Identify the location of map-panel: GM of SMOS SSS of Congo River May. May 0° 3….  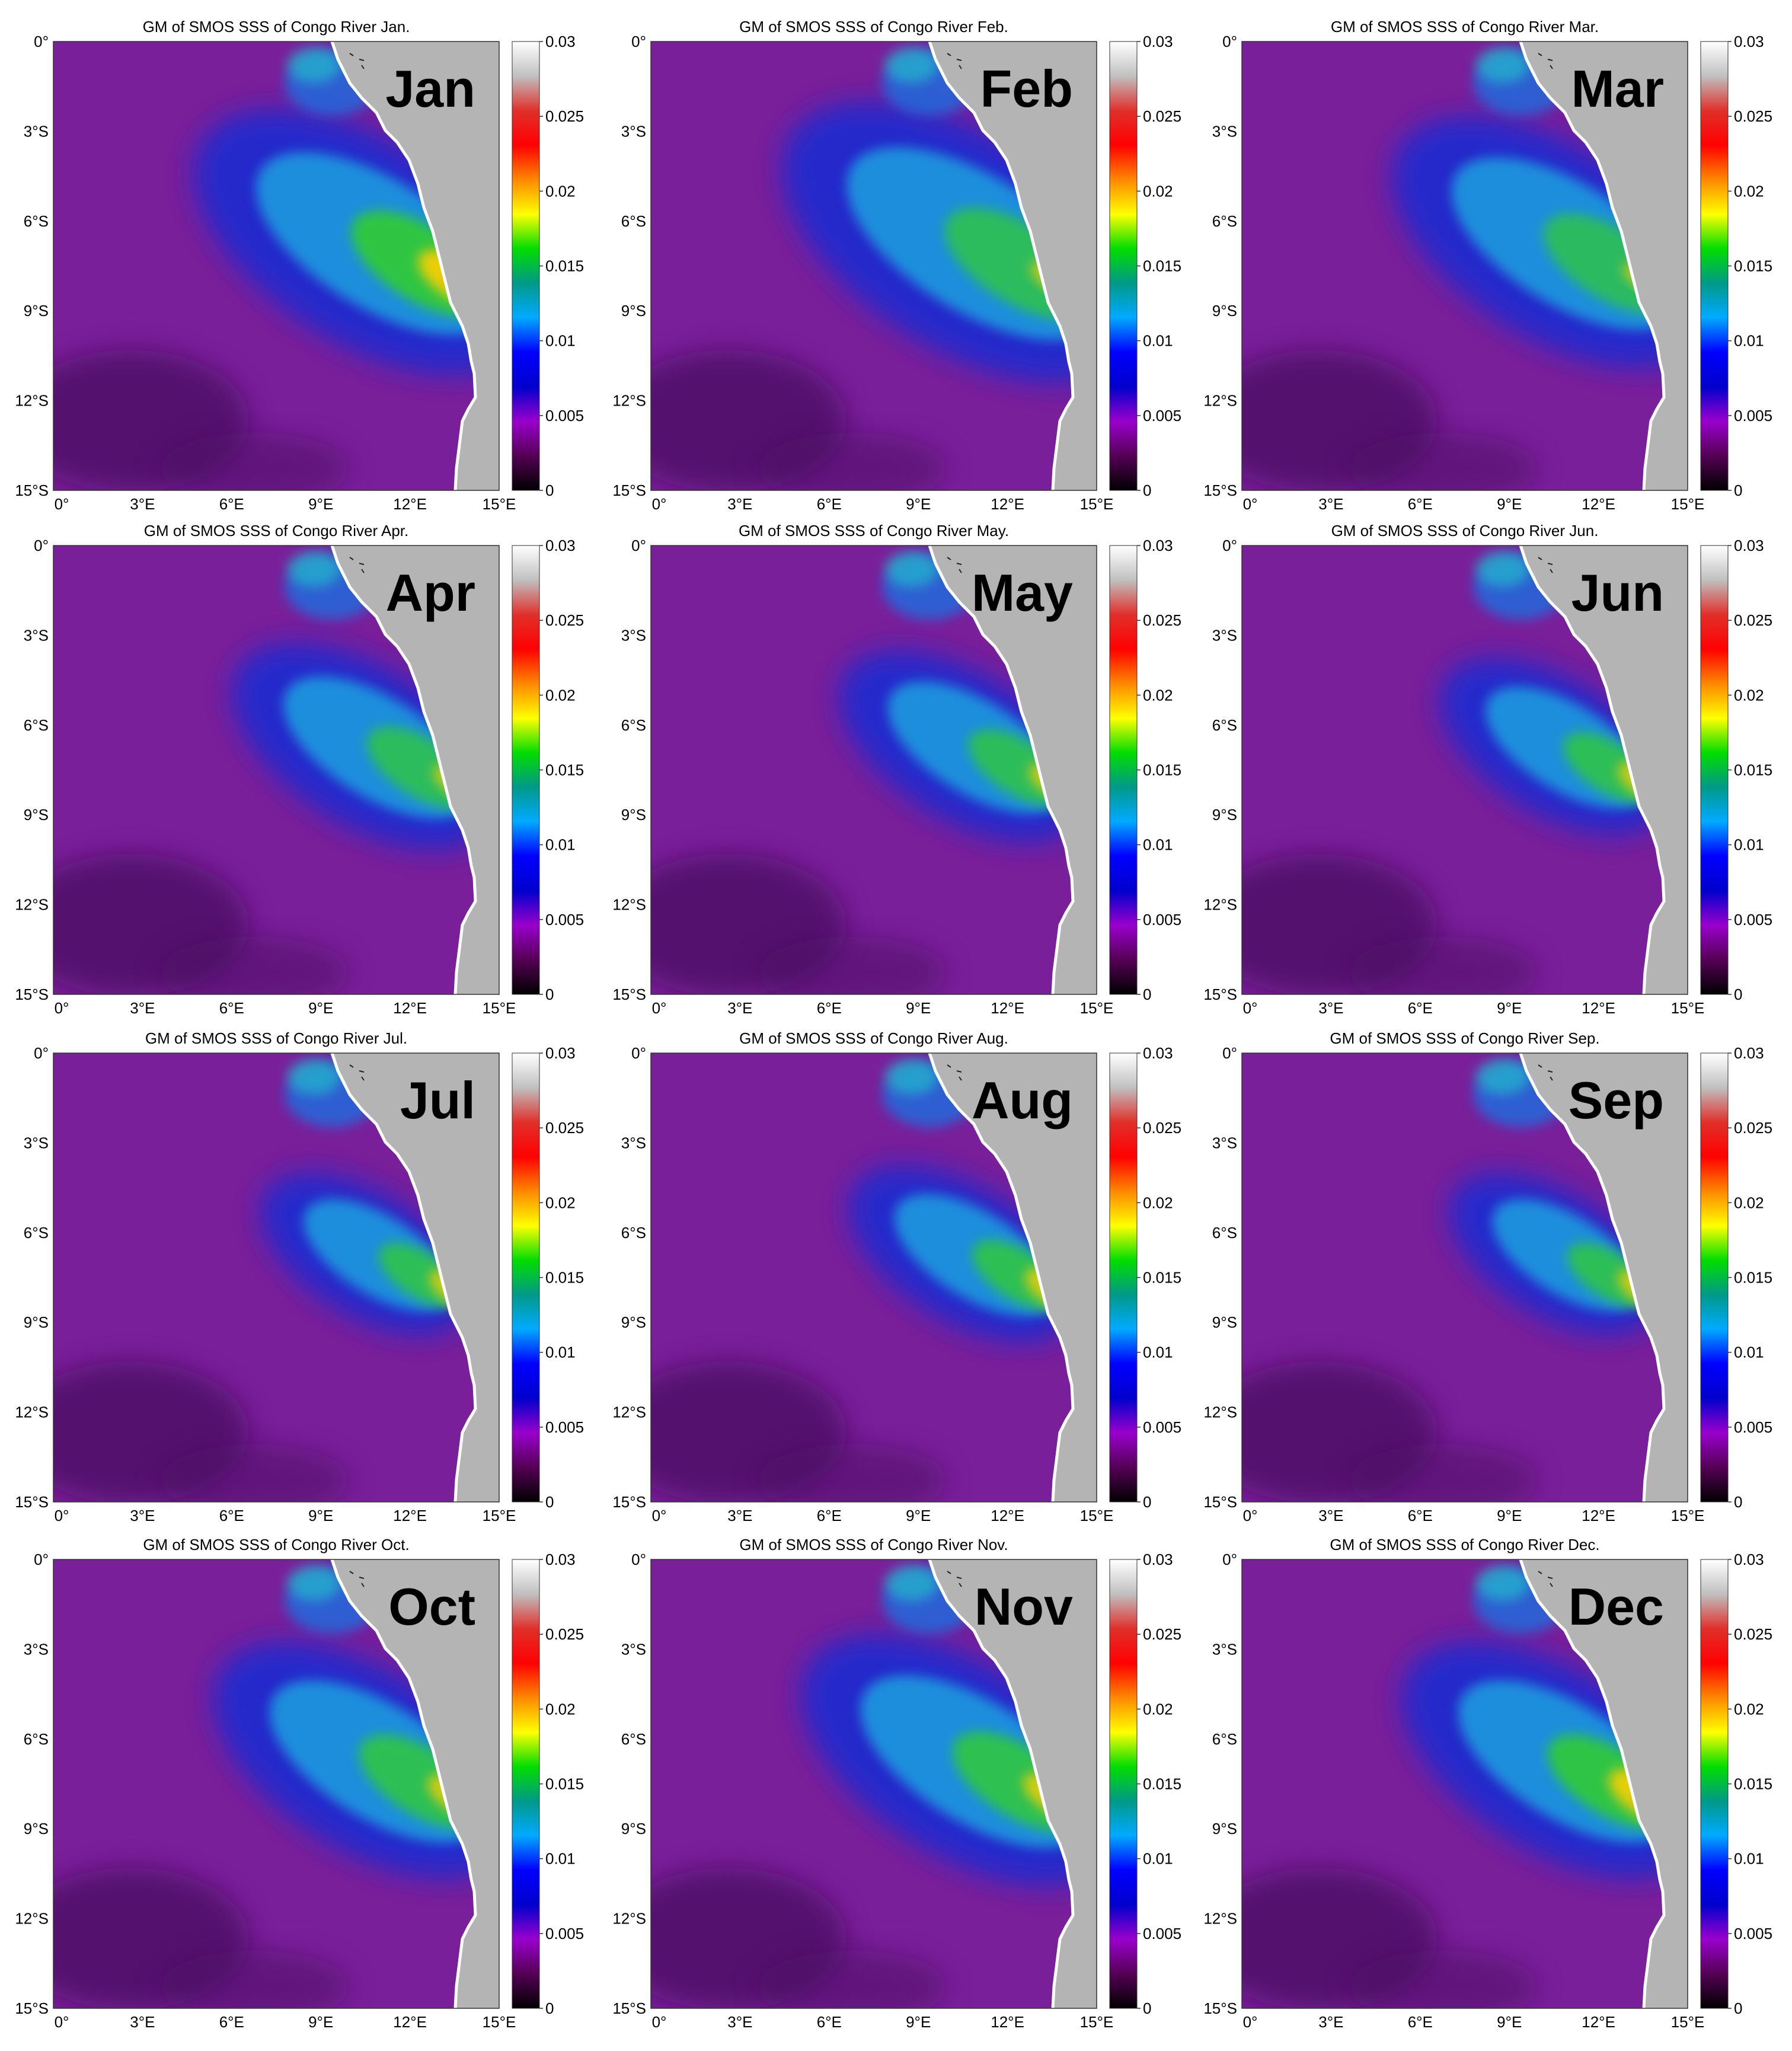
(896, 769).